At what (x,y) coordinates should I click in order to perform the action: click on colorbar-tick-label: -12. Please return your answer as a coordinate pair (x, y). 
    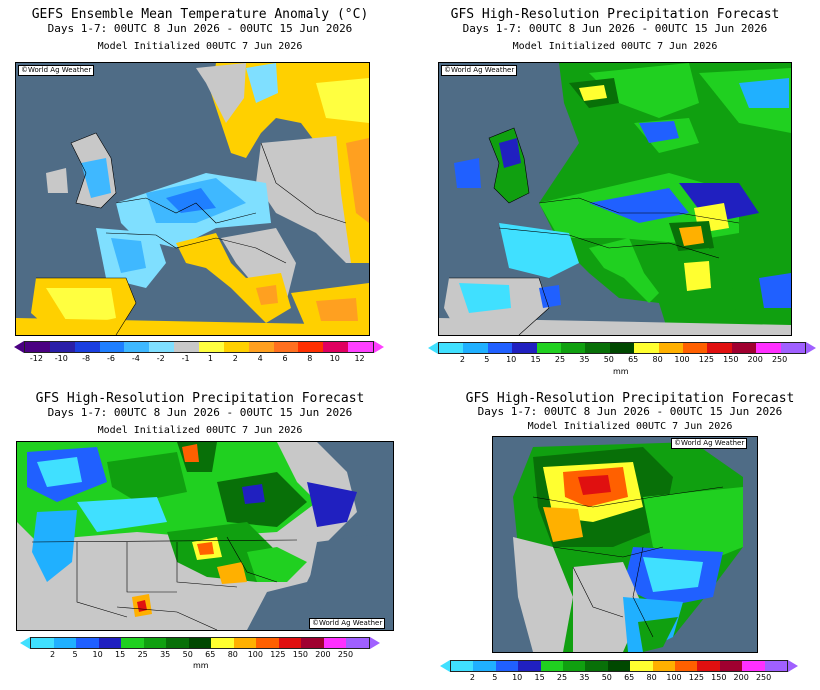
    Looking at the image, I should click on (36, 358).